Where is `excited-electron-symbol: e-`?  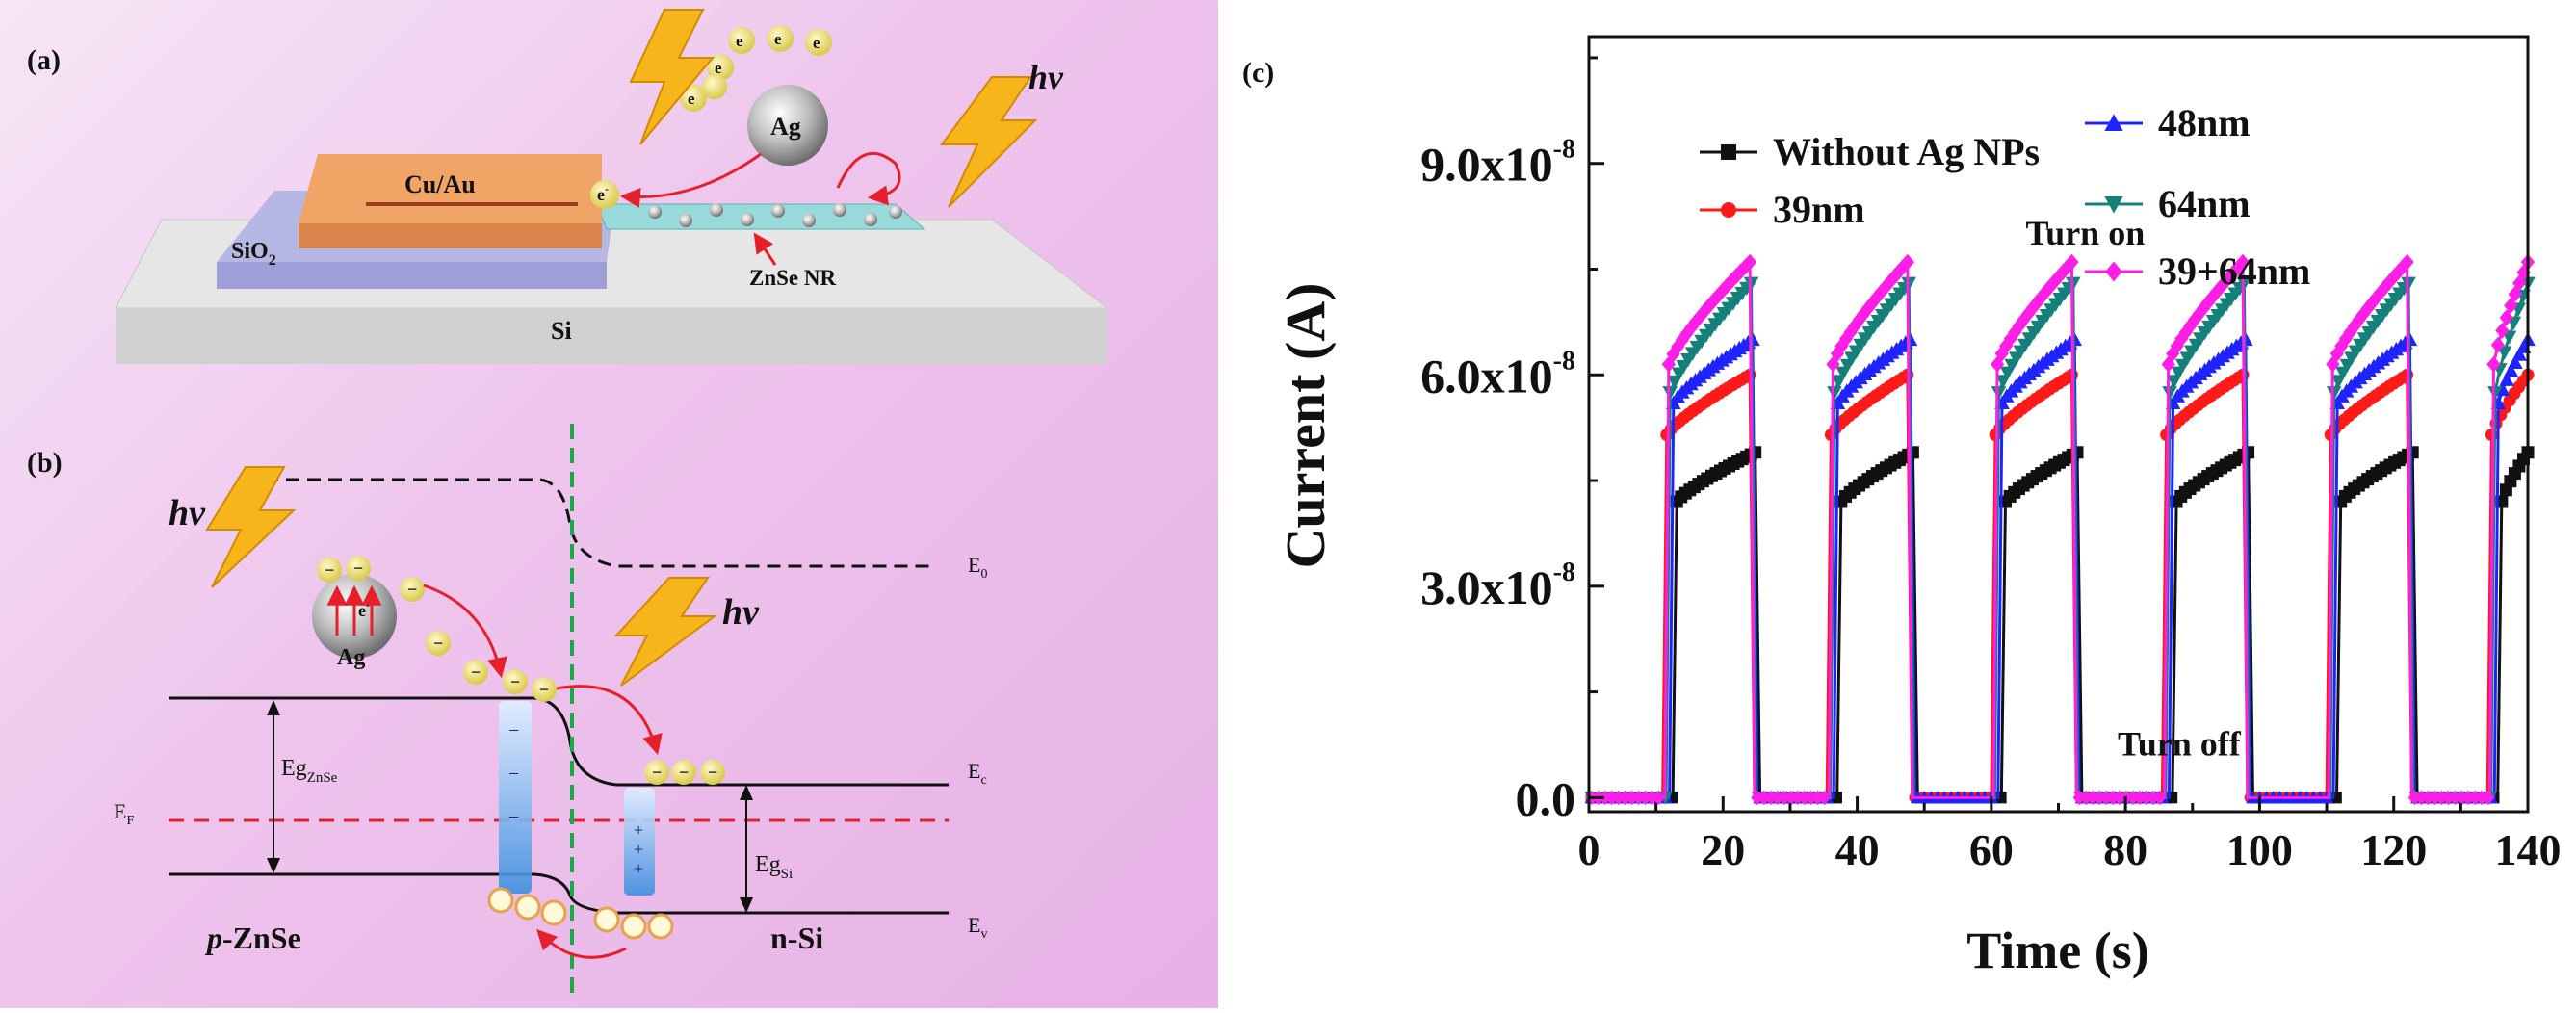 excited-electron-symbol: e- is located at coordinates (364, 609).